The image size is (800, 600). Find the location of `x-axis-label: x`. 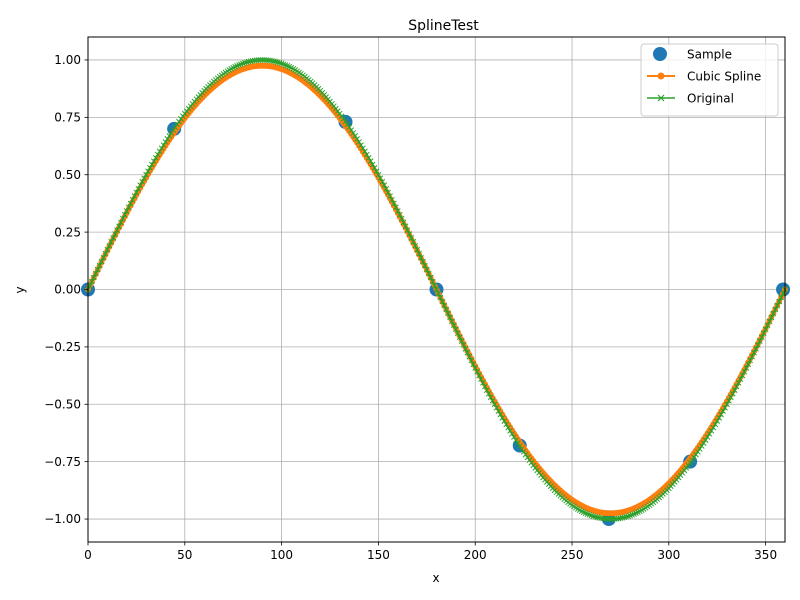

x-axis-label: x is located at coordinates (435, 578).